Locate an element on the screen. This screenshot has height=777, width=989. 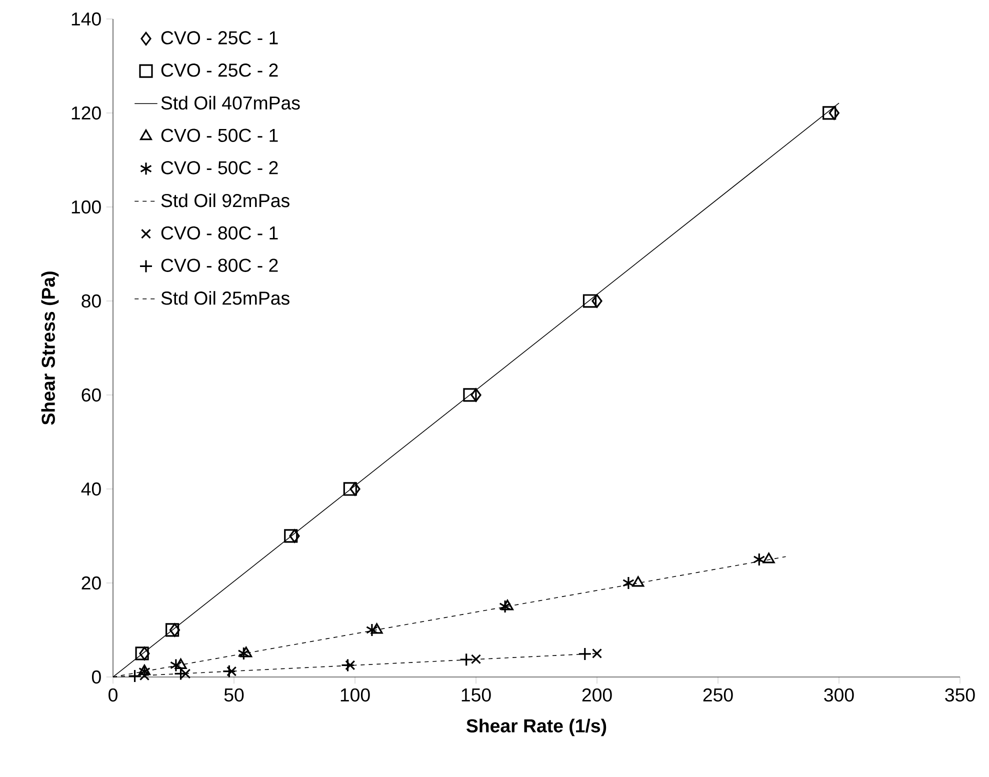
y-tick-label: 80 is located at coordinates (91, 301).